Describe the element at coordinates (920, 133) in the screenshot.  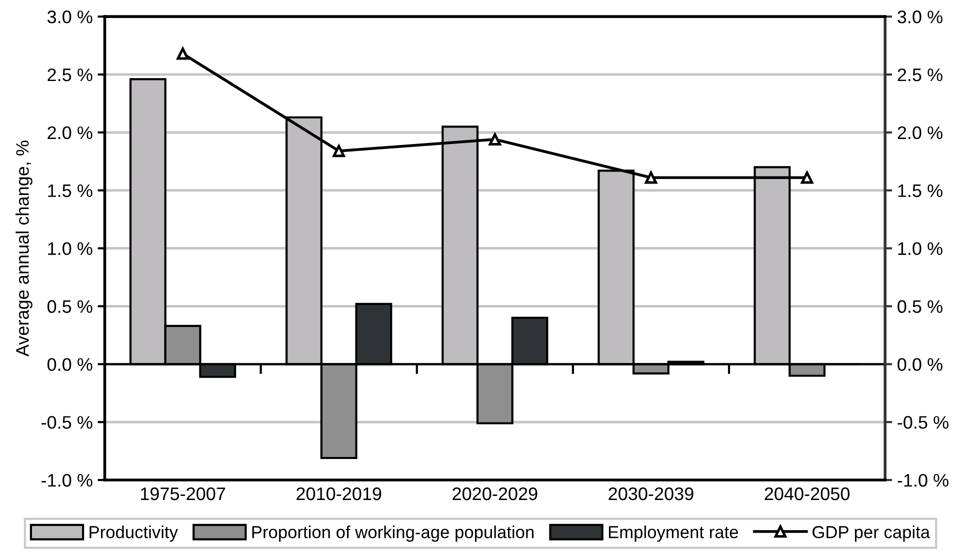
I see `y2-tick-label: 2.0 %` at that location.